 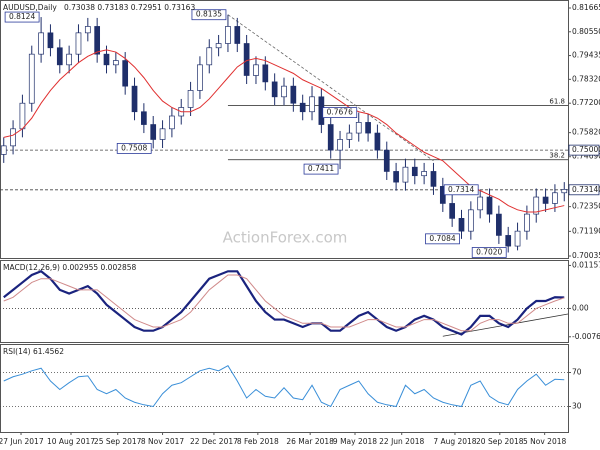 I want to click on x-tick-label: 22 Dec 2017, so click(x=214, y=441).